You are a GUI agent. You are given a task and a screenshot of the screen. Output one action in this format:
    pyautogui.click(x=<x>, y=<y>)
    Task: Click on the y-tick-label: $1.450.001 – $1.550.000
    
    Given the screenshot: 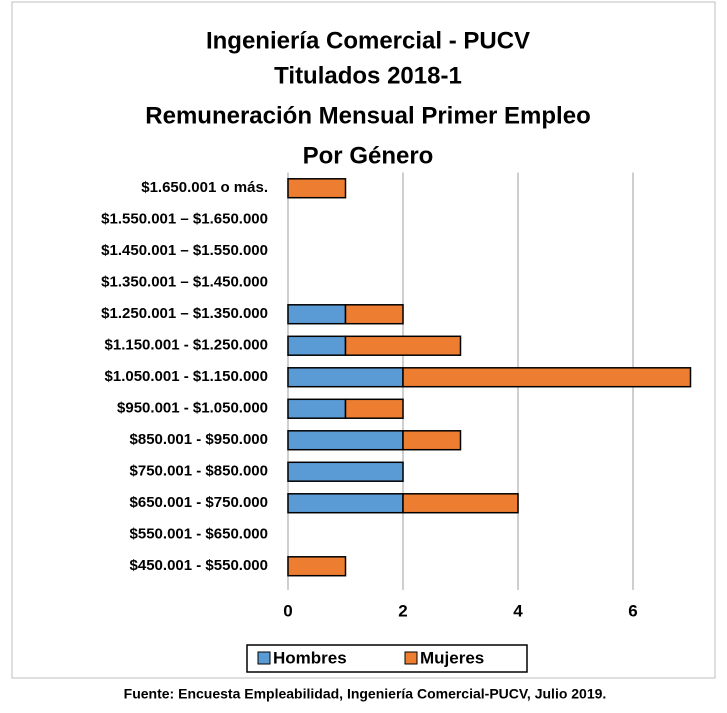 What is the action you would take?
    pyautogui.click(x=184, y=250)
    